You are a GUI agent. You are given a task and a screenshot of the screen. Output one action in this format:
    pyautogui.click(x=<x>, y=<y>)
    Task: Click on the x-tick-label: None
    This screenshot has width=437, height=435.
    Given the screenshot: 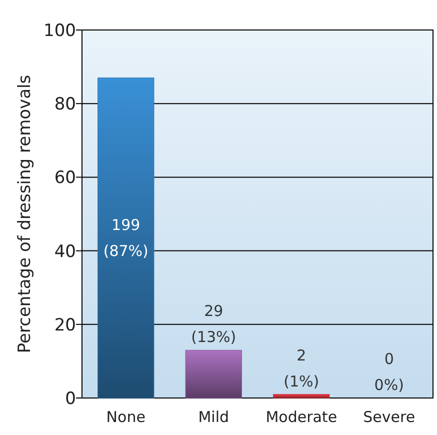 What is the action you would take?
    pyautogui.click(x=126, y=417)
    